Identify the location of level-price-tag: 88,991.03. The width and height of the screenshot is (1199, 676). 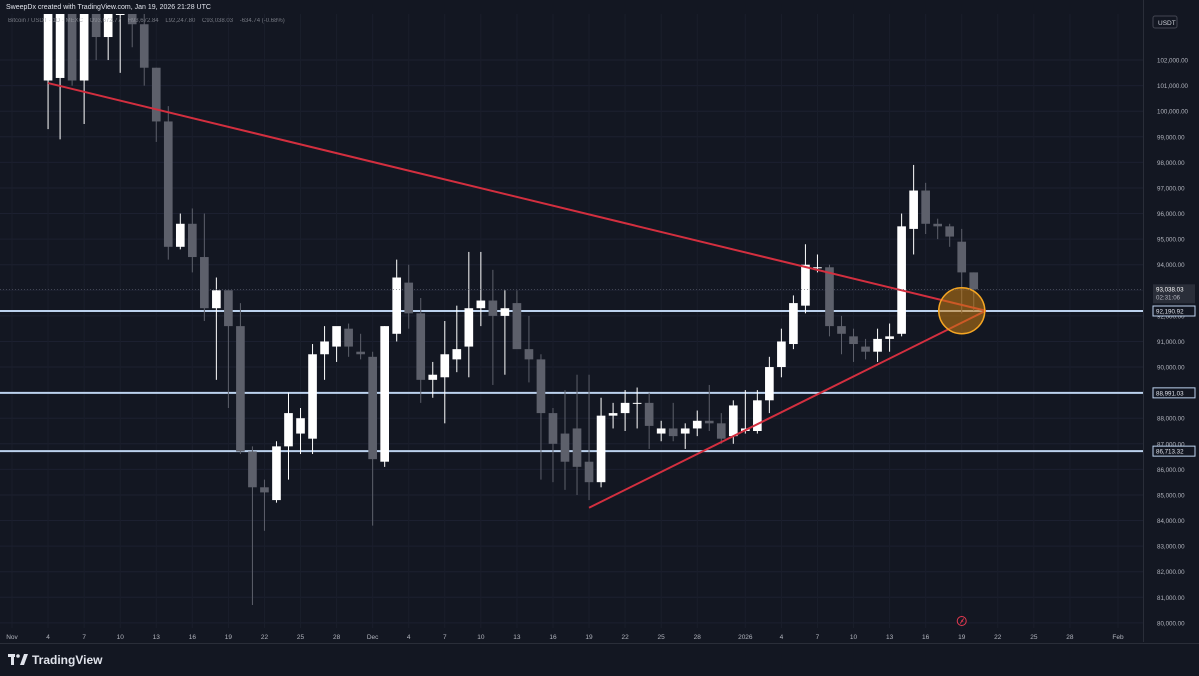
(1174, 393).